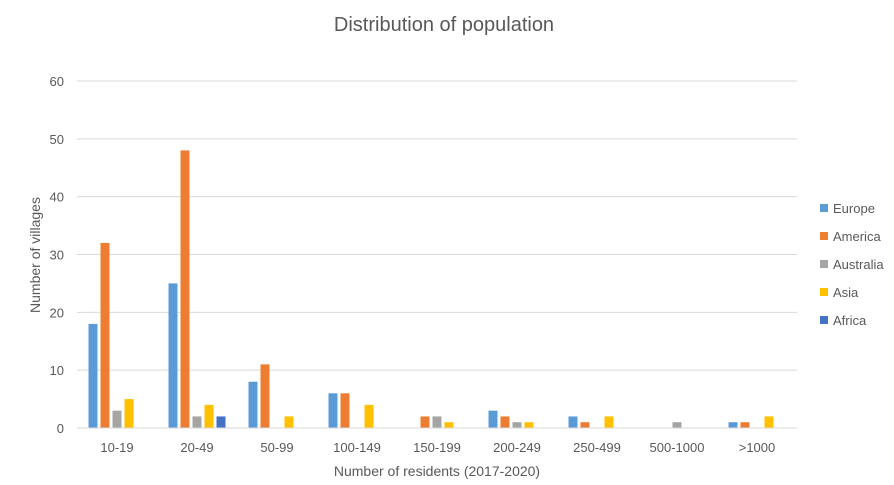 This screenshot has height=485, width=894. What do you see at coordinates (196, 447) in the screenshot?
I see `x-tick-label: 20-49` at bounding box center [196, 447].